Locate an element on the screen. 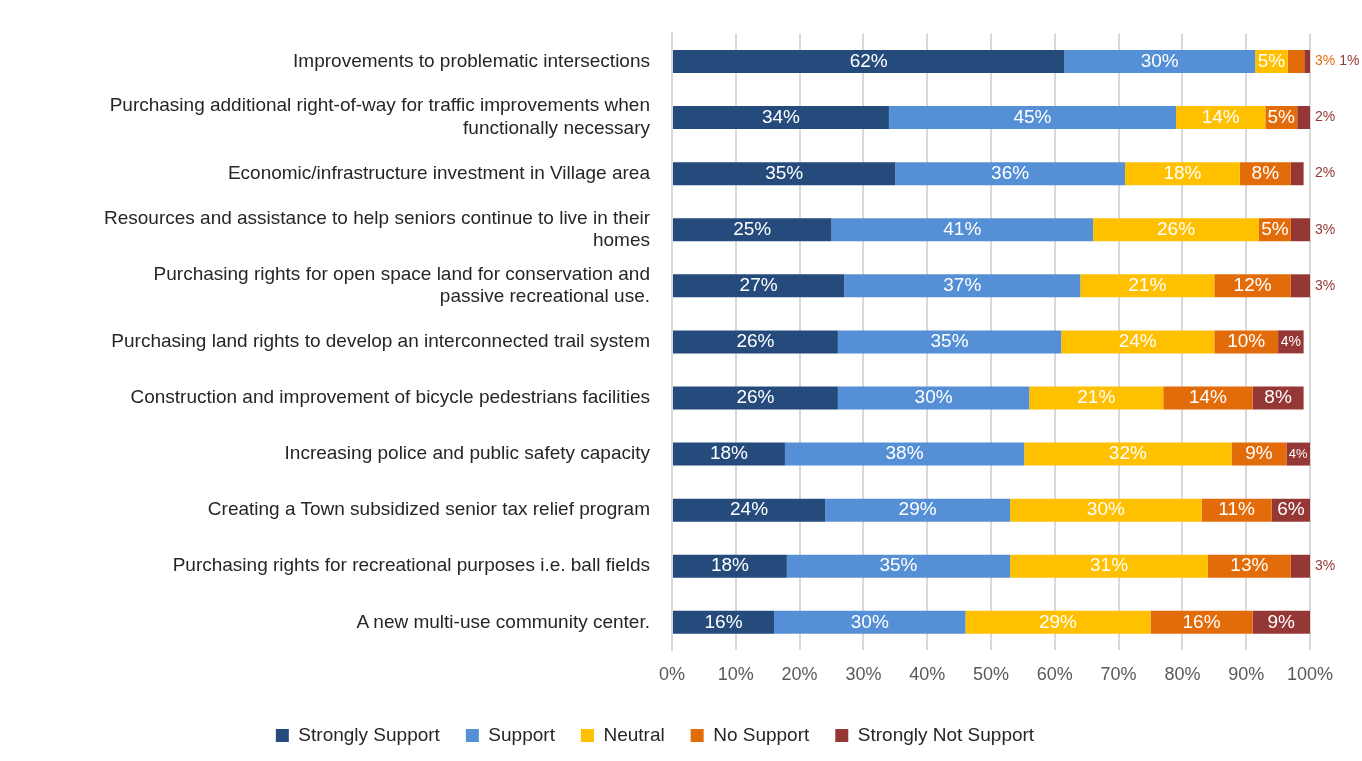 The image size is (1362, 761). data-label: 34% is located at coordinates (781, 116).